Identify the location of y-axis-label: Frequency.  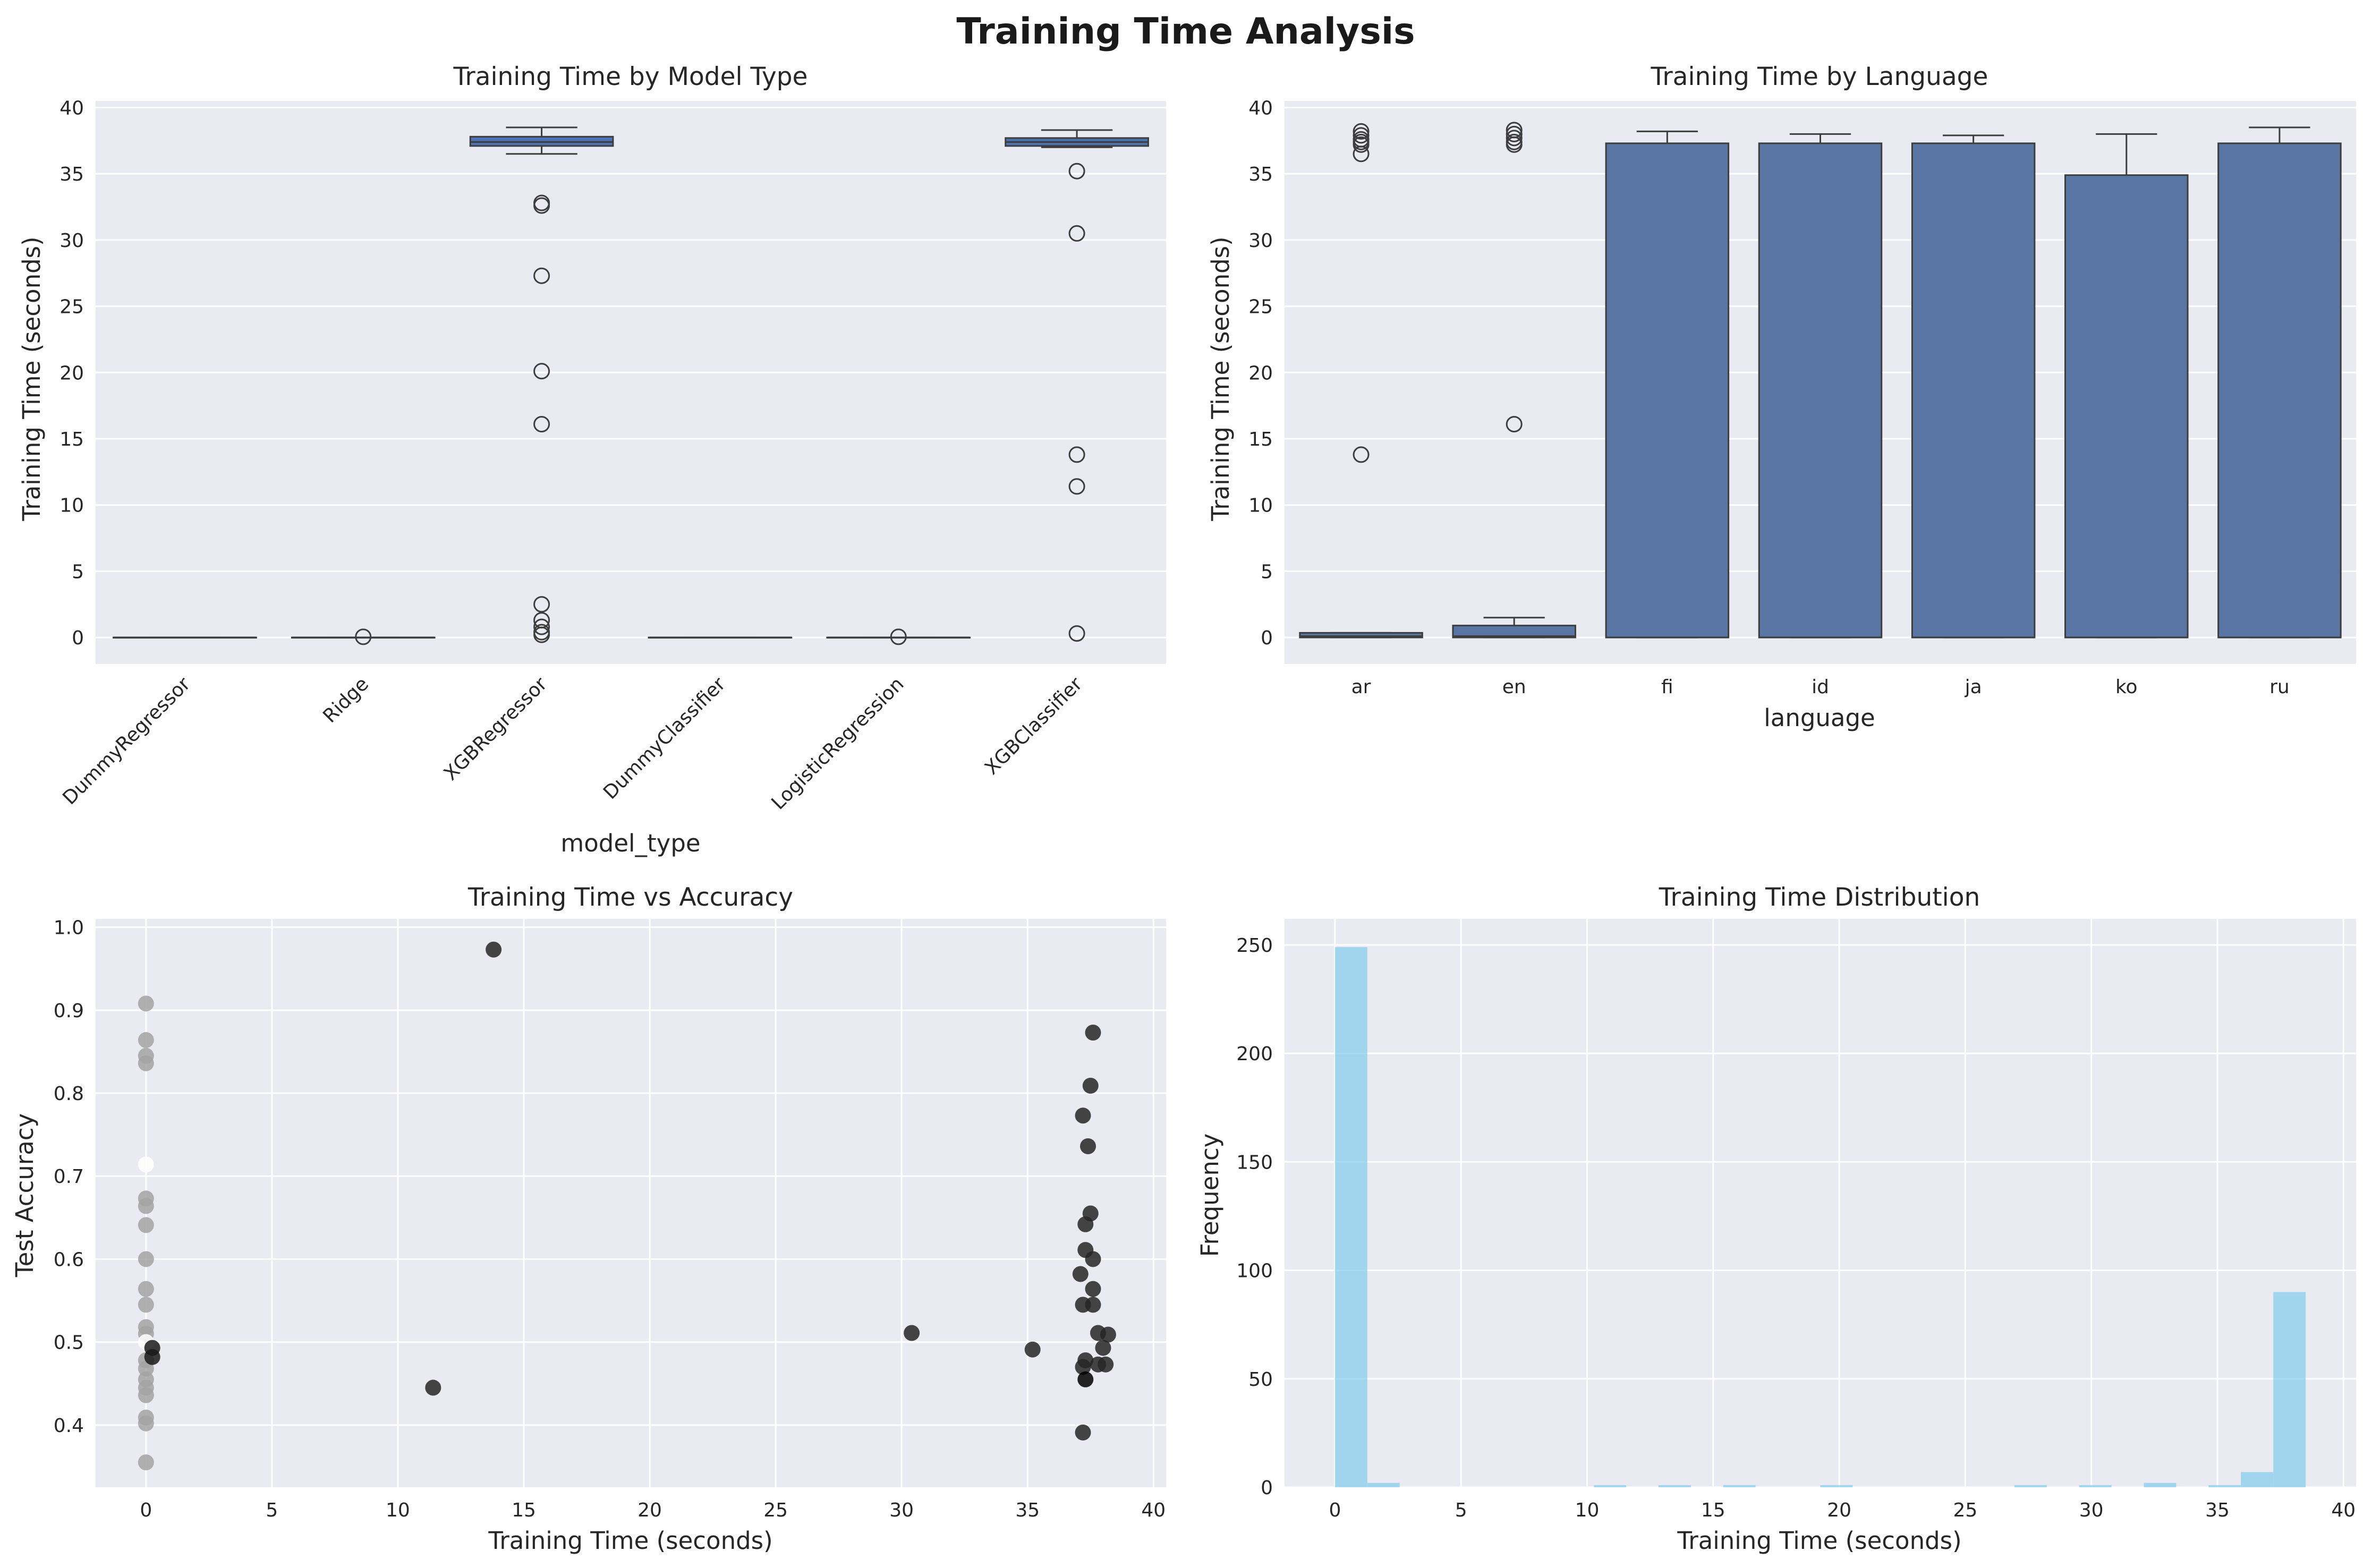
(1210, 1195).